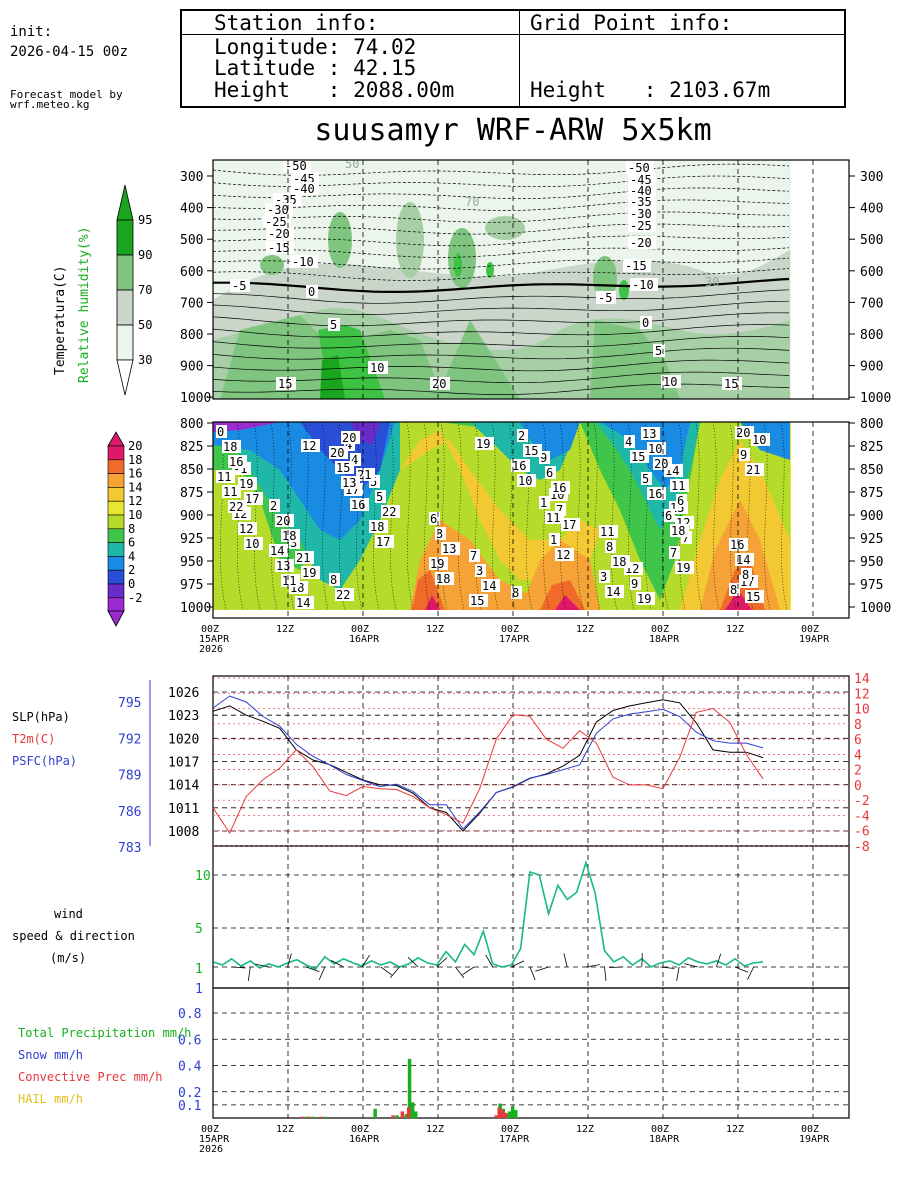 The width and height of the screenshot is (900, 1200). What do you see at coordinates (409, 1088) in the screenshot?
I see `precip-bars` at bounding box center [409, 1088].